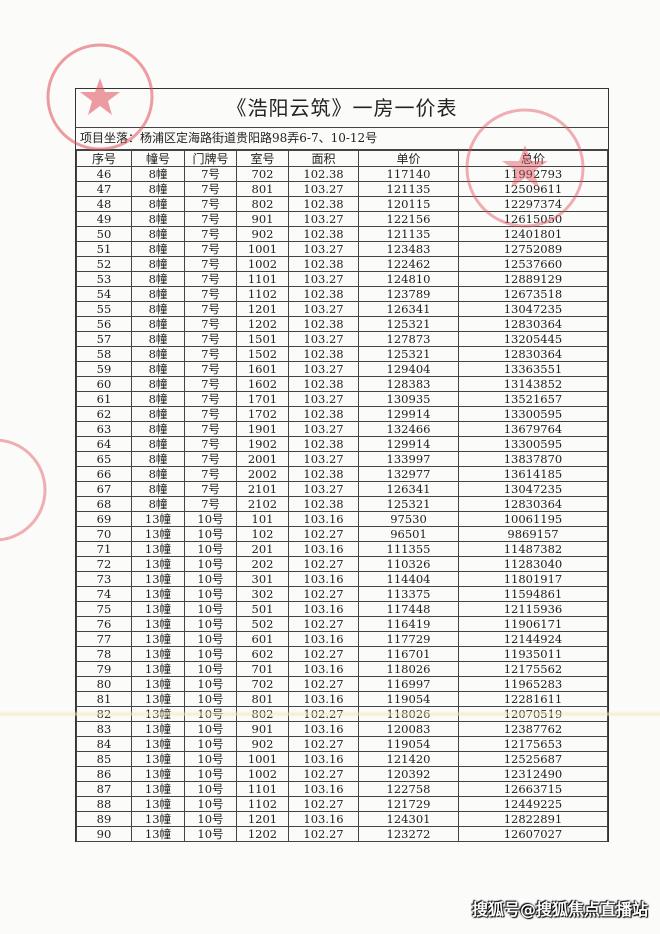  Describe the element at coordinates (262, 549) in the screenshot. I see `cell-room: 201` at that location.